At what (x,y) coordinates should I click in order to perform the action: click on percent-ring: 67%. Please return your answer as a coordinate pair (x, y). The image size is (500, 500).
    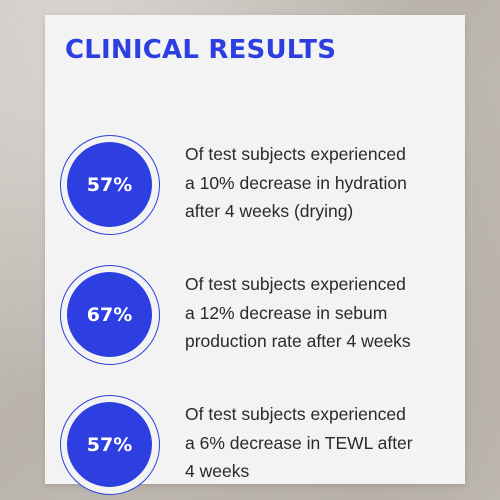
    Looking at the image, I should click on (110, 315).